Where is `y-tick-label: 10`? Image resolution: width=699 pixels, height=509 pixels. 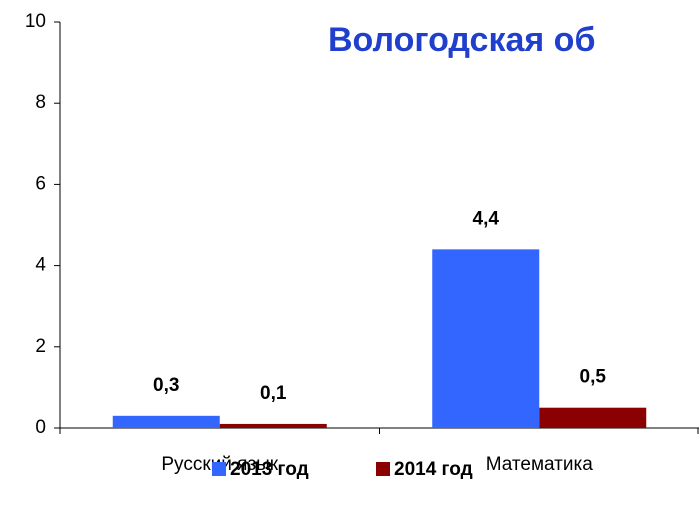
y-tick-label: 10 is located at coordinates (35, 21).